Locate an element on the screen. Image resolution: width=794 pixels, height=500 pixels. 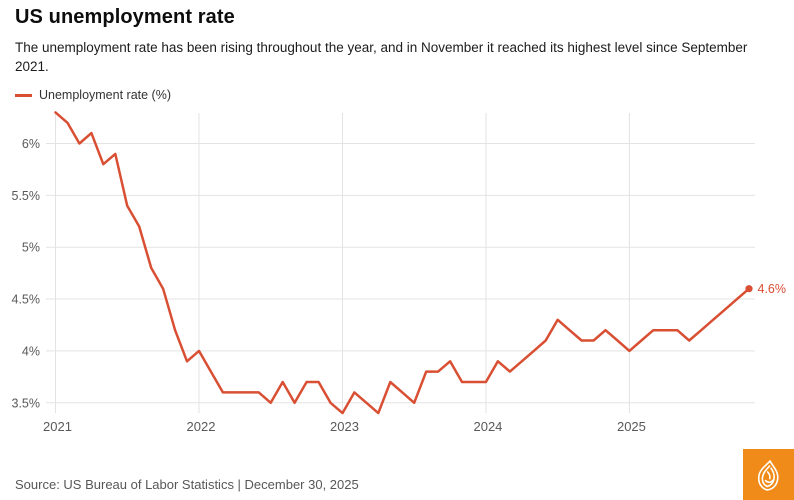
latest-value-label: 4.6% is located at coordinates (772, 289).